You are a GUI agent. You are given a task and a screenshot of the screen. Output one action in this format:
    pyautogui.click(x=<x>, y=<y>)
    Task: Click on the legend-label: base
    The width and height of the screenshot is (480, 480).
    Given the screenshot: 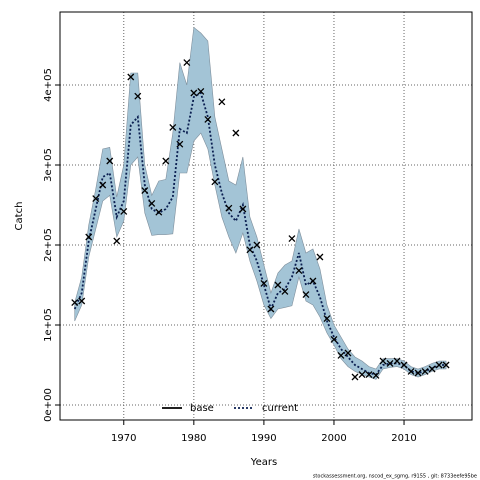 What is the action you would take?
    pyautogui.click(x=202, y=408)
    